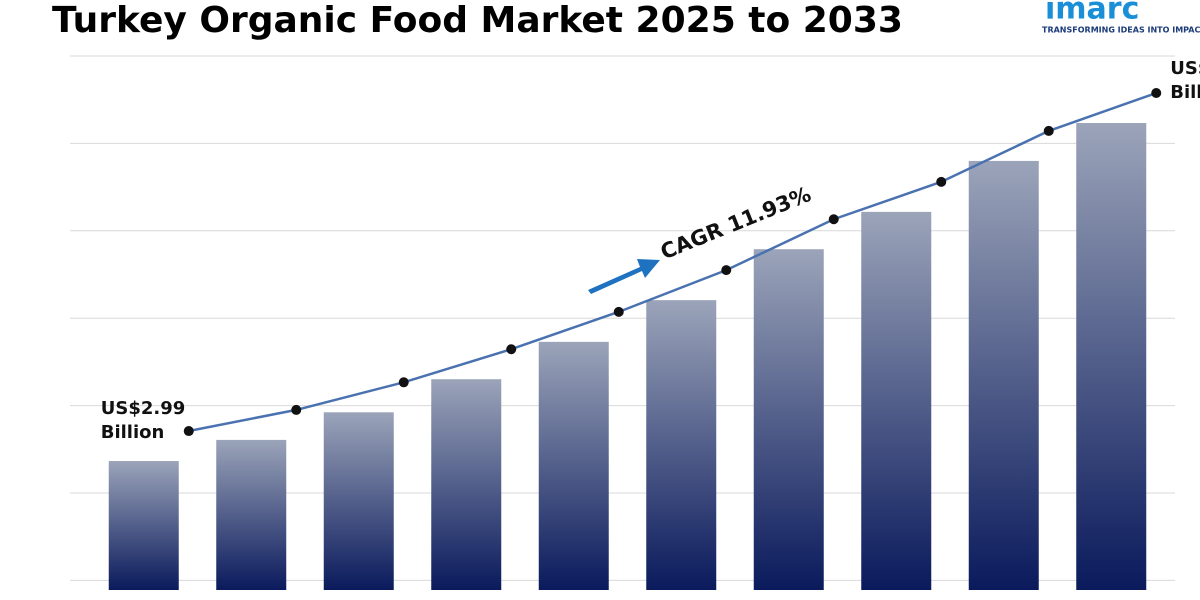 This screenshot has height=600, width=1200. What do you see at coordinates (1092, 13) in the screenshot?
I see `logo-name: imarc` at bounding box center [1092, 13].